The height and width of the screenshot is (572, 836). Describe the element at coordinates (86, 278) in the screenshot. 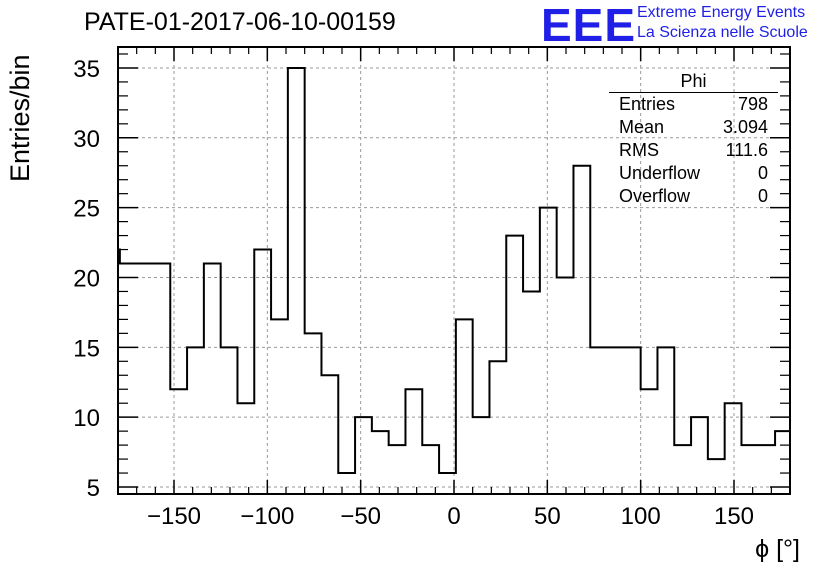

I see `y-tick-label: 20` at that location.